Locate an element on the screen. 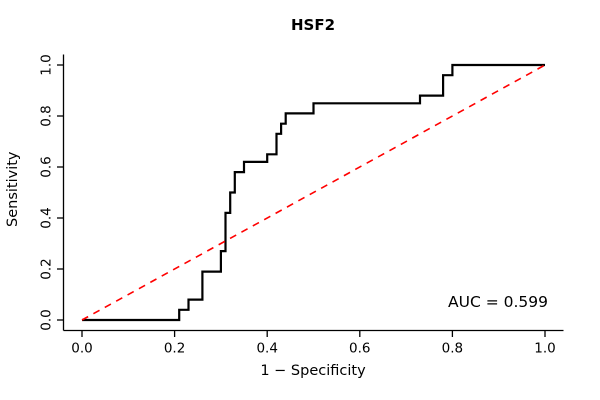 The height and width of the screenshot is (400, 600). y-axis-label: Sensitivity is located at coordinates (13, 189).